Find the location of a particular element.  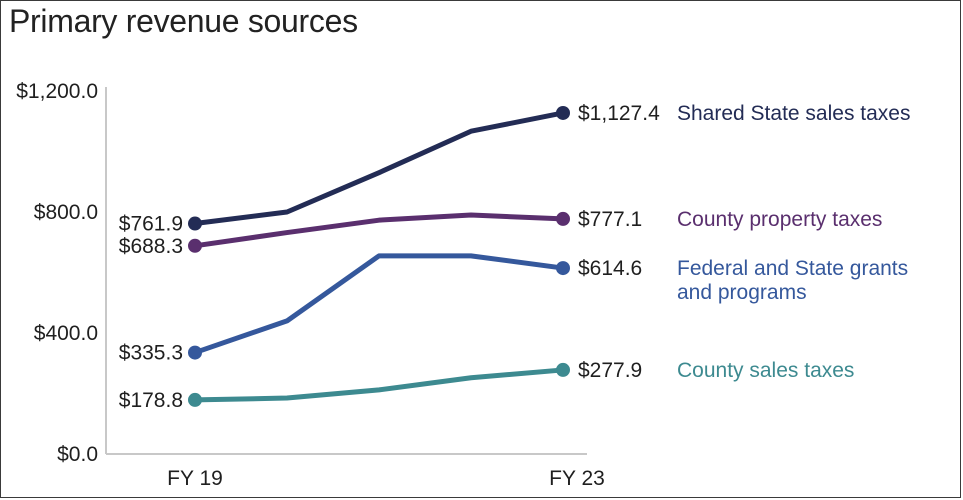

data-label-start: $178.8 is located at coordinates (151, 400).